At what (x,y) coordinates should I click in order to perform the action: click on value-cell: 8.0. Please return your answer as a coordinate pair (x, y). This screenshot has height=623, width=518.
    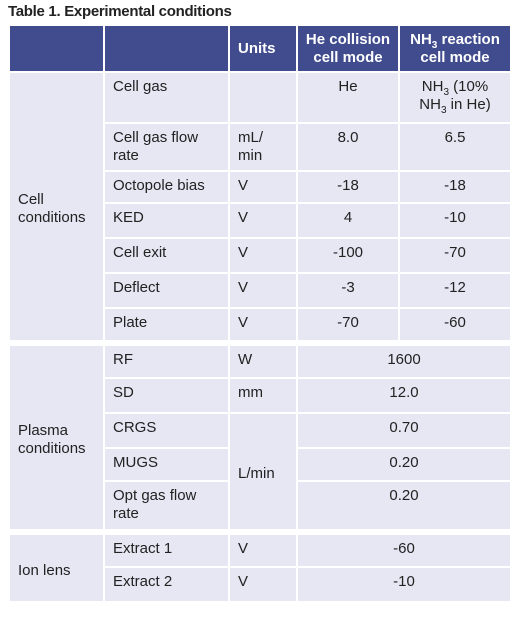
    Looking at the image, I should click on (348, 147).